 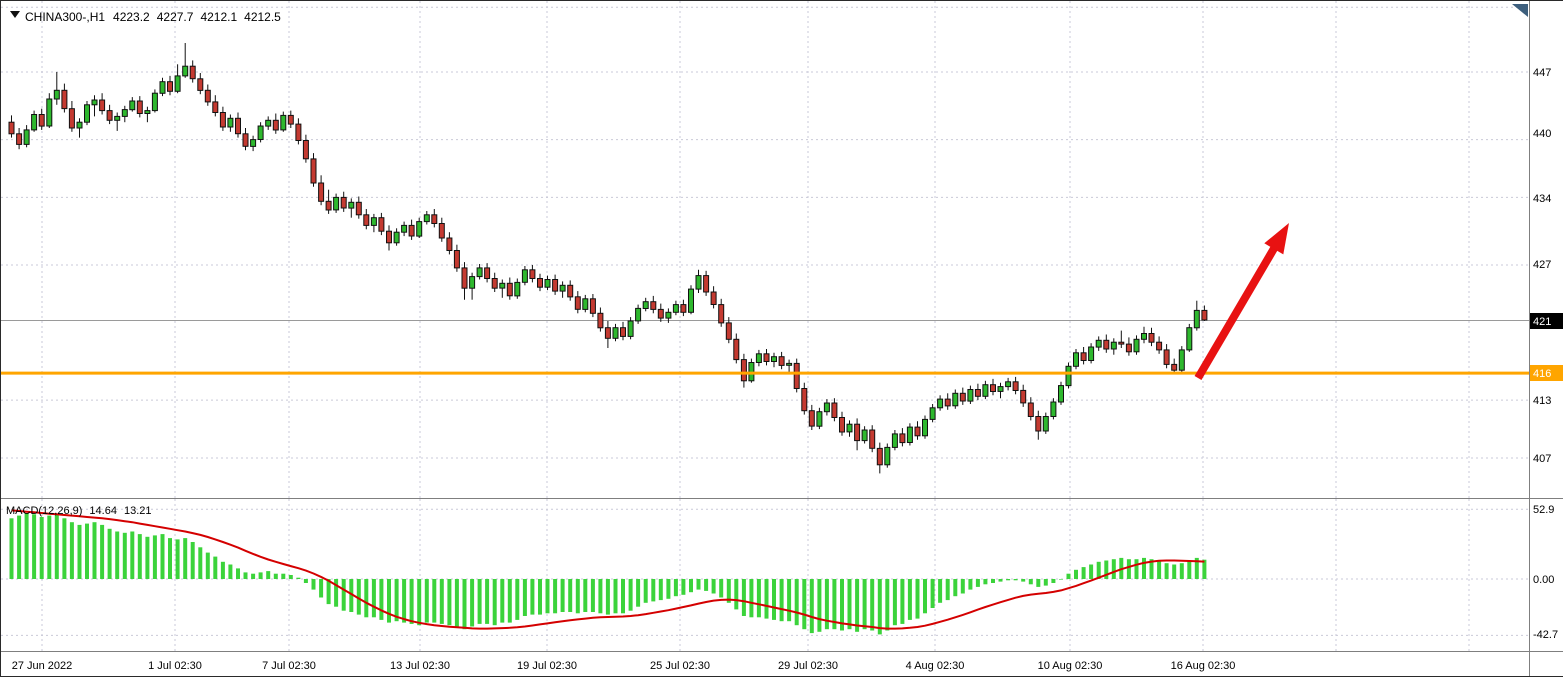 What do you see at coordinates (1070, 666) in the screenshot?
I see `time-axis-label: 10 Aug 02:30` at bounding box center [1070, 666].